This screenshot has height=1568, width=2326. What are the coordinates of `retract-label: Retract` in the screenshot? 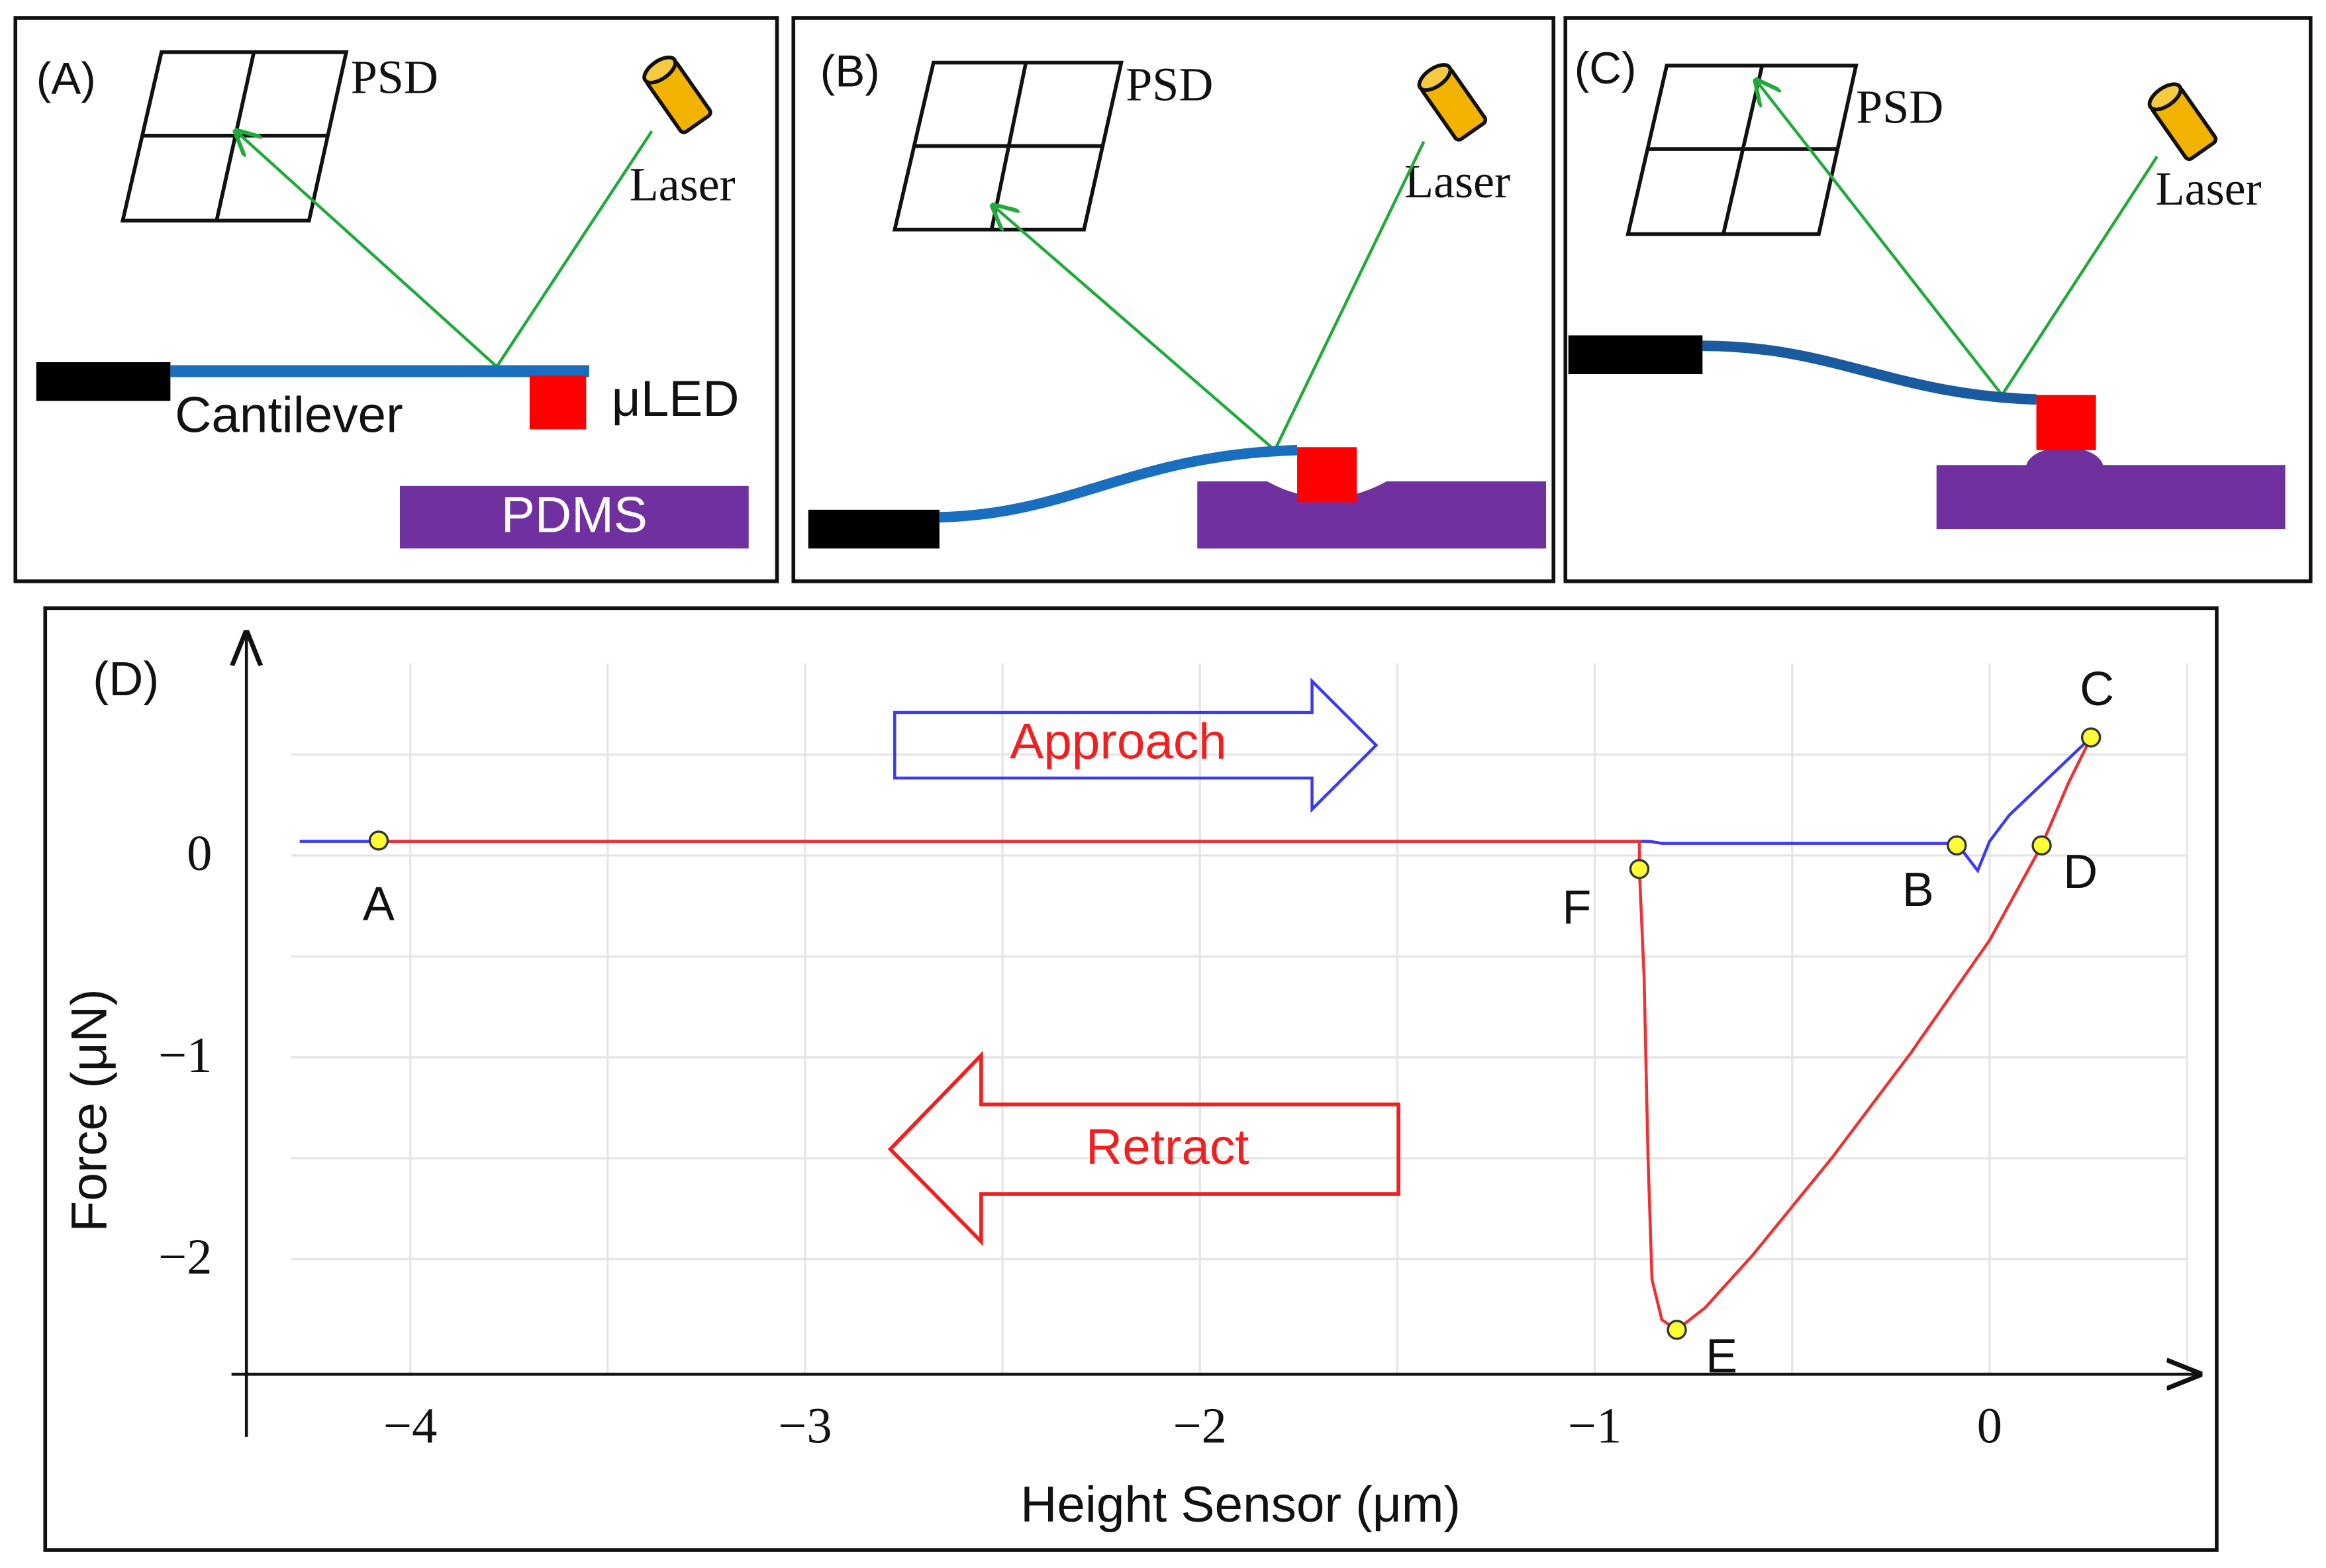 It's located at (1167, 1147).